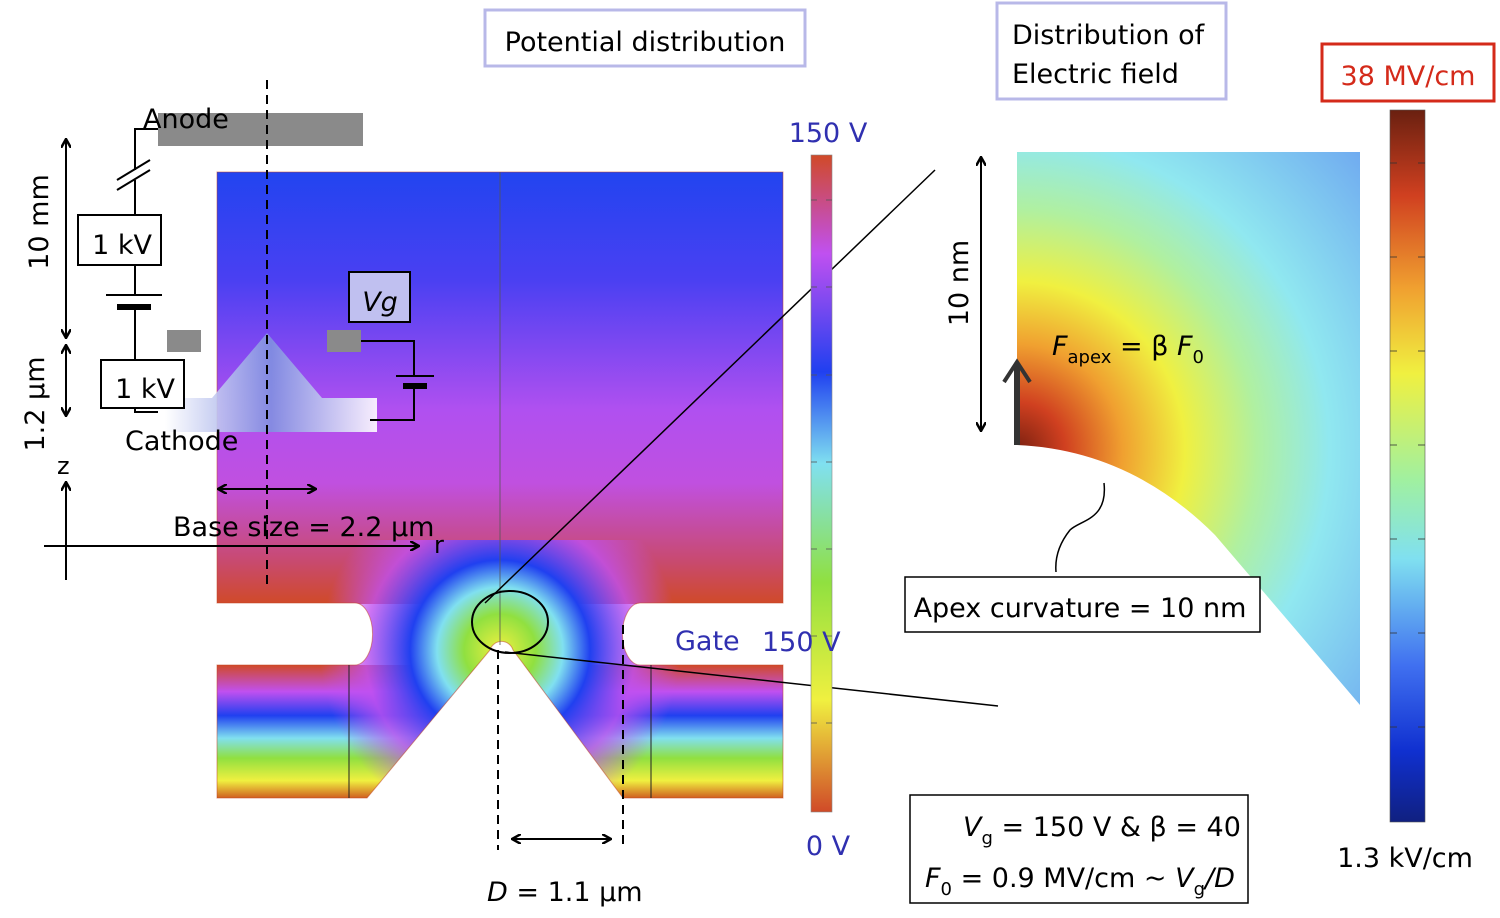 This screenshot has width=1500, height=918. Describe the element at coordinates (145, 389) in the screenshot. I see `source-1kv-bottom-label: 1 kV` at that location.